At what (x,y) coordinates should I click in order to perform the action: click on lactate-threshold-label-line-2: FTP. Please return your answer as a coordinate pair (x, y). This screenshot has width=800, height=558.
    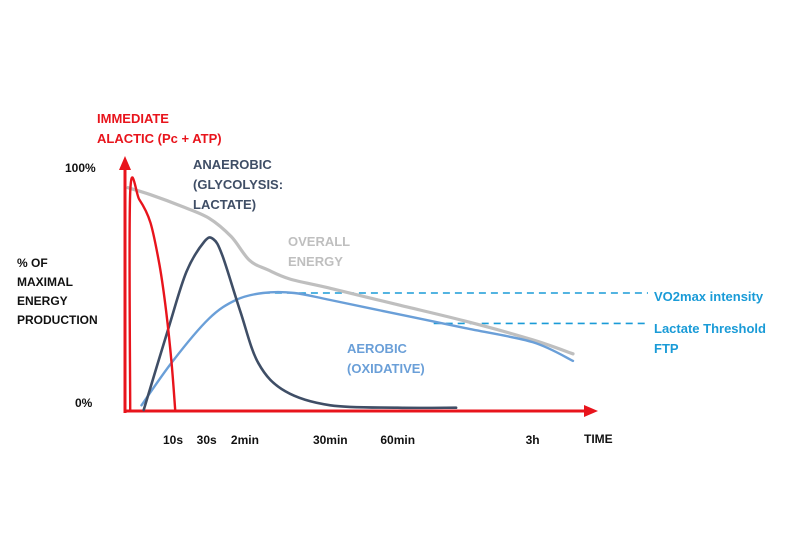
    Looking at the image, I should click on (666, 348).